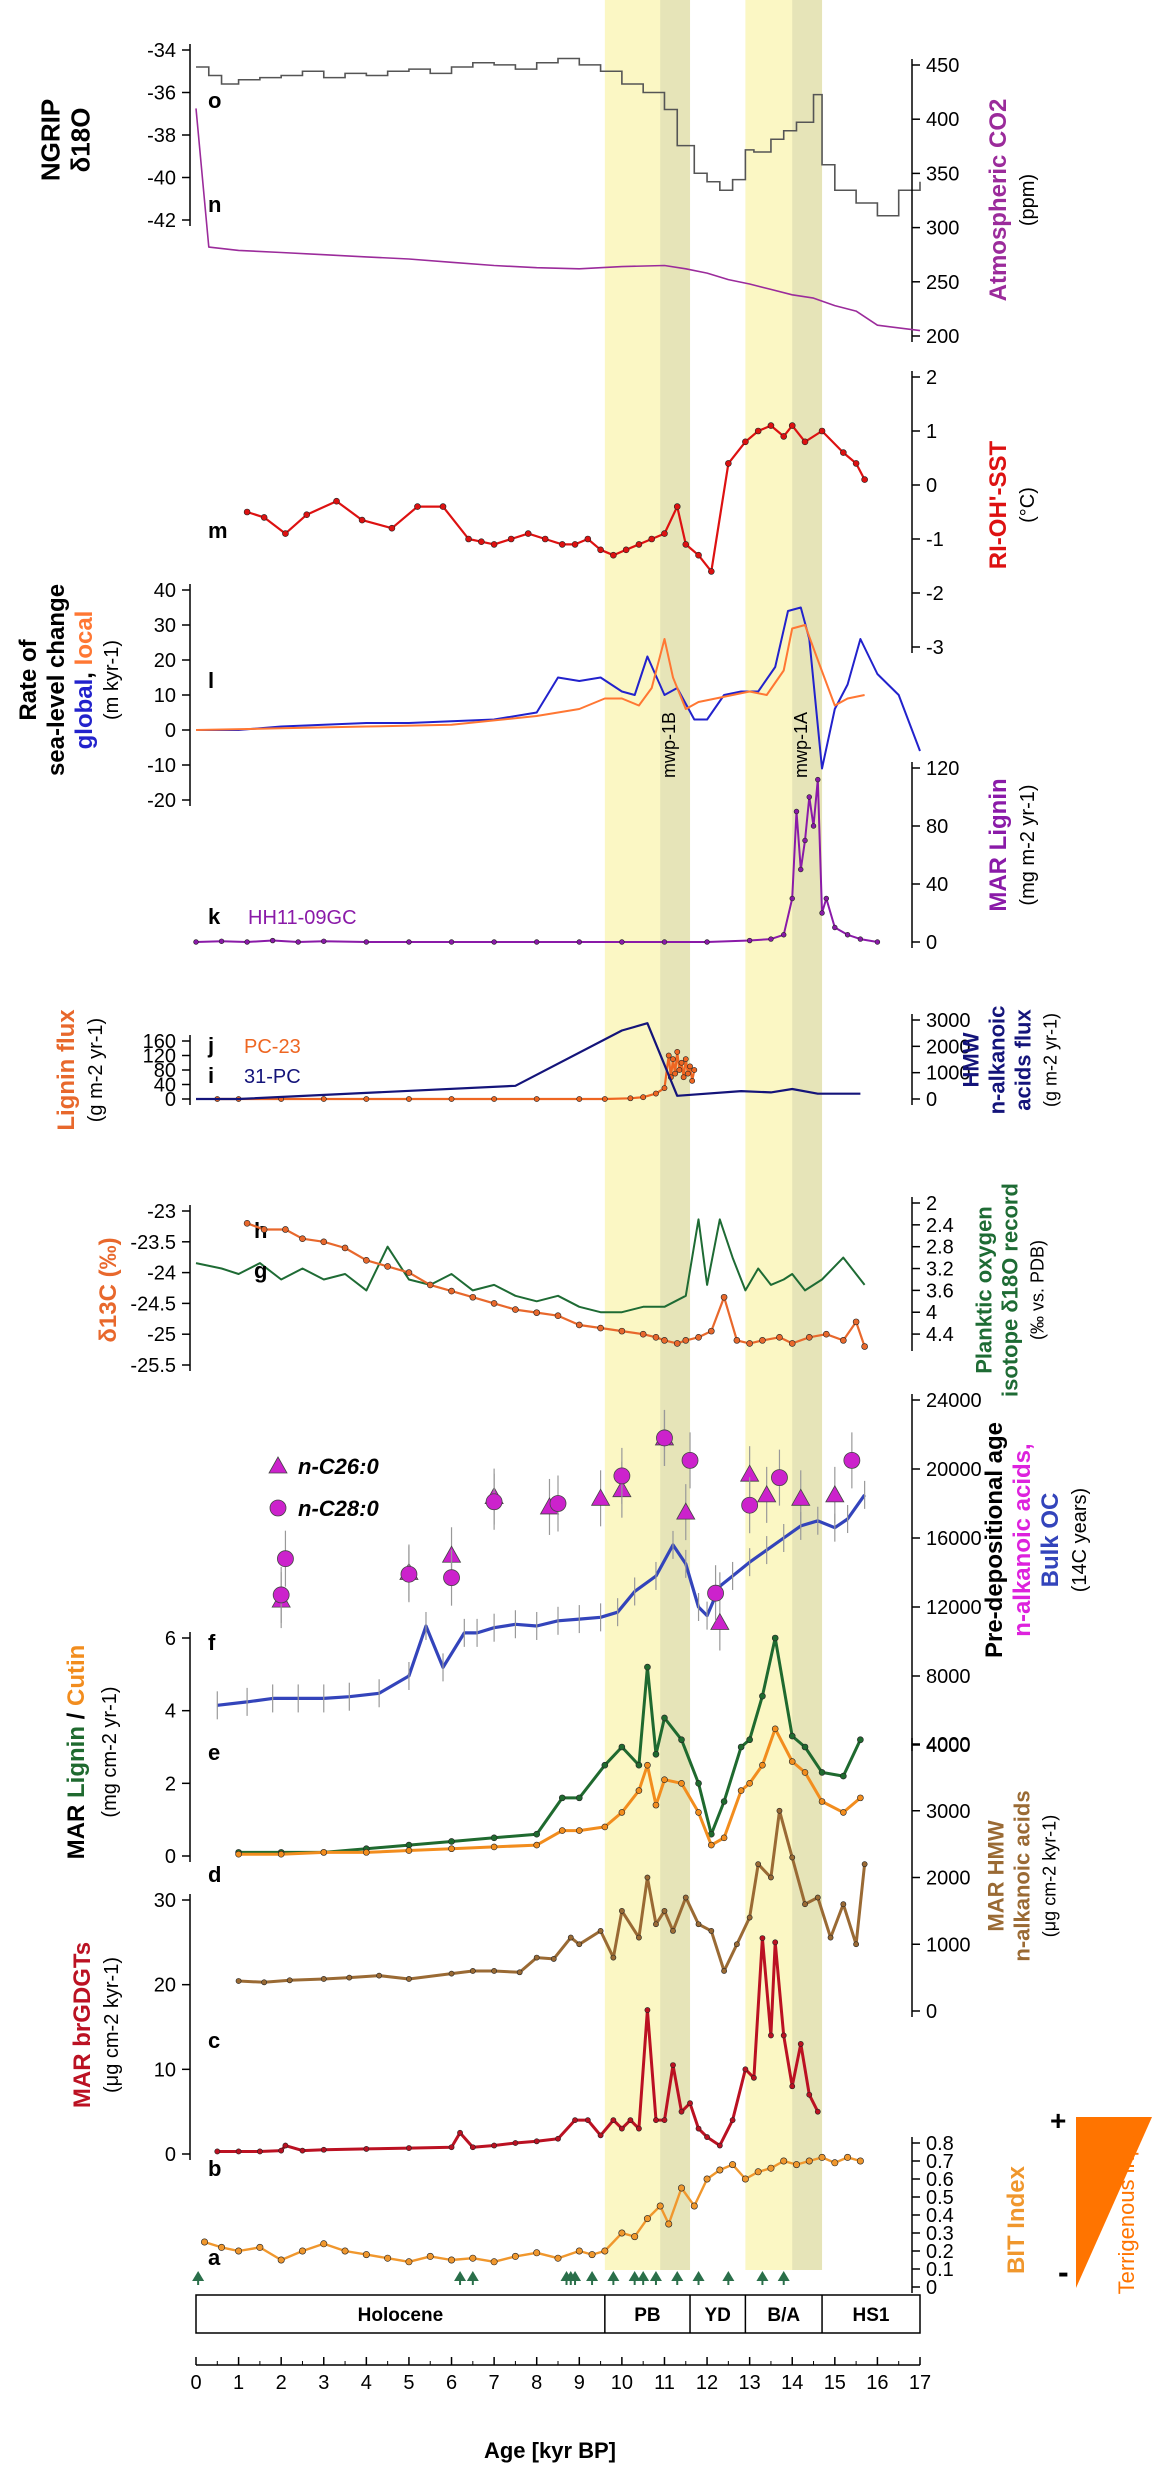 The image size is (1161, 2467). Describe the element at coordinates (920, 2383) in the screenshot. I see `x-tick-label-17: 17` at that location.